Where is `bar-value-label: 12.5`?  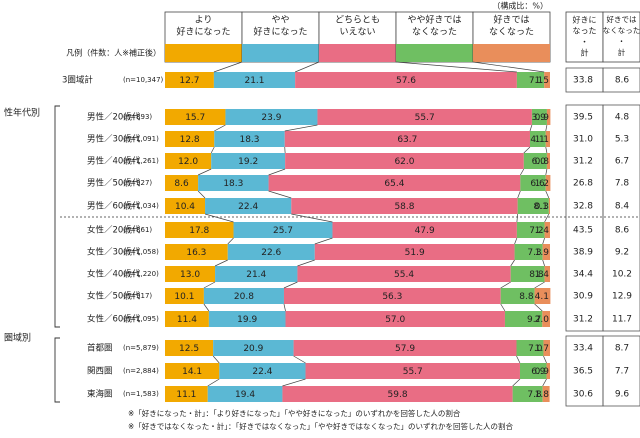
bar-value-label: 12.5 is located at coordinates (189, 349).